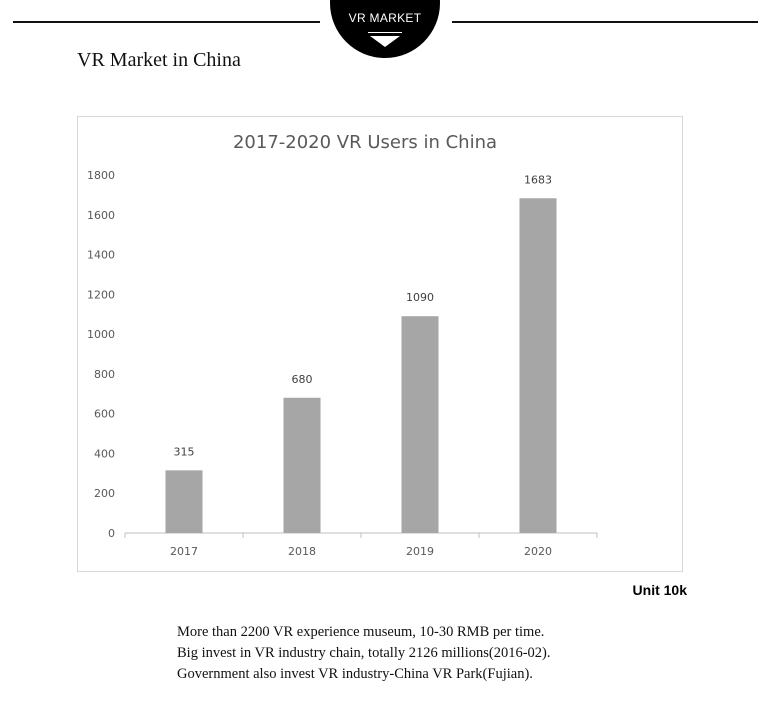 The width and height of the screenshot is (770, 715). I want to click on header-rule-right, so click(605, 22).